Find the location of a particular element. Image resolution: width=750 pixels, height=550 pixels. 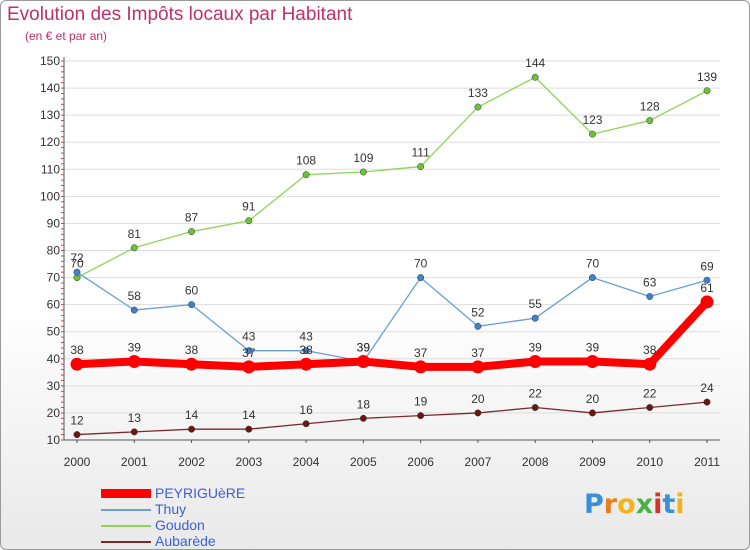

data-label: 81 is located at coordinates (135, 234).